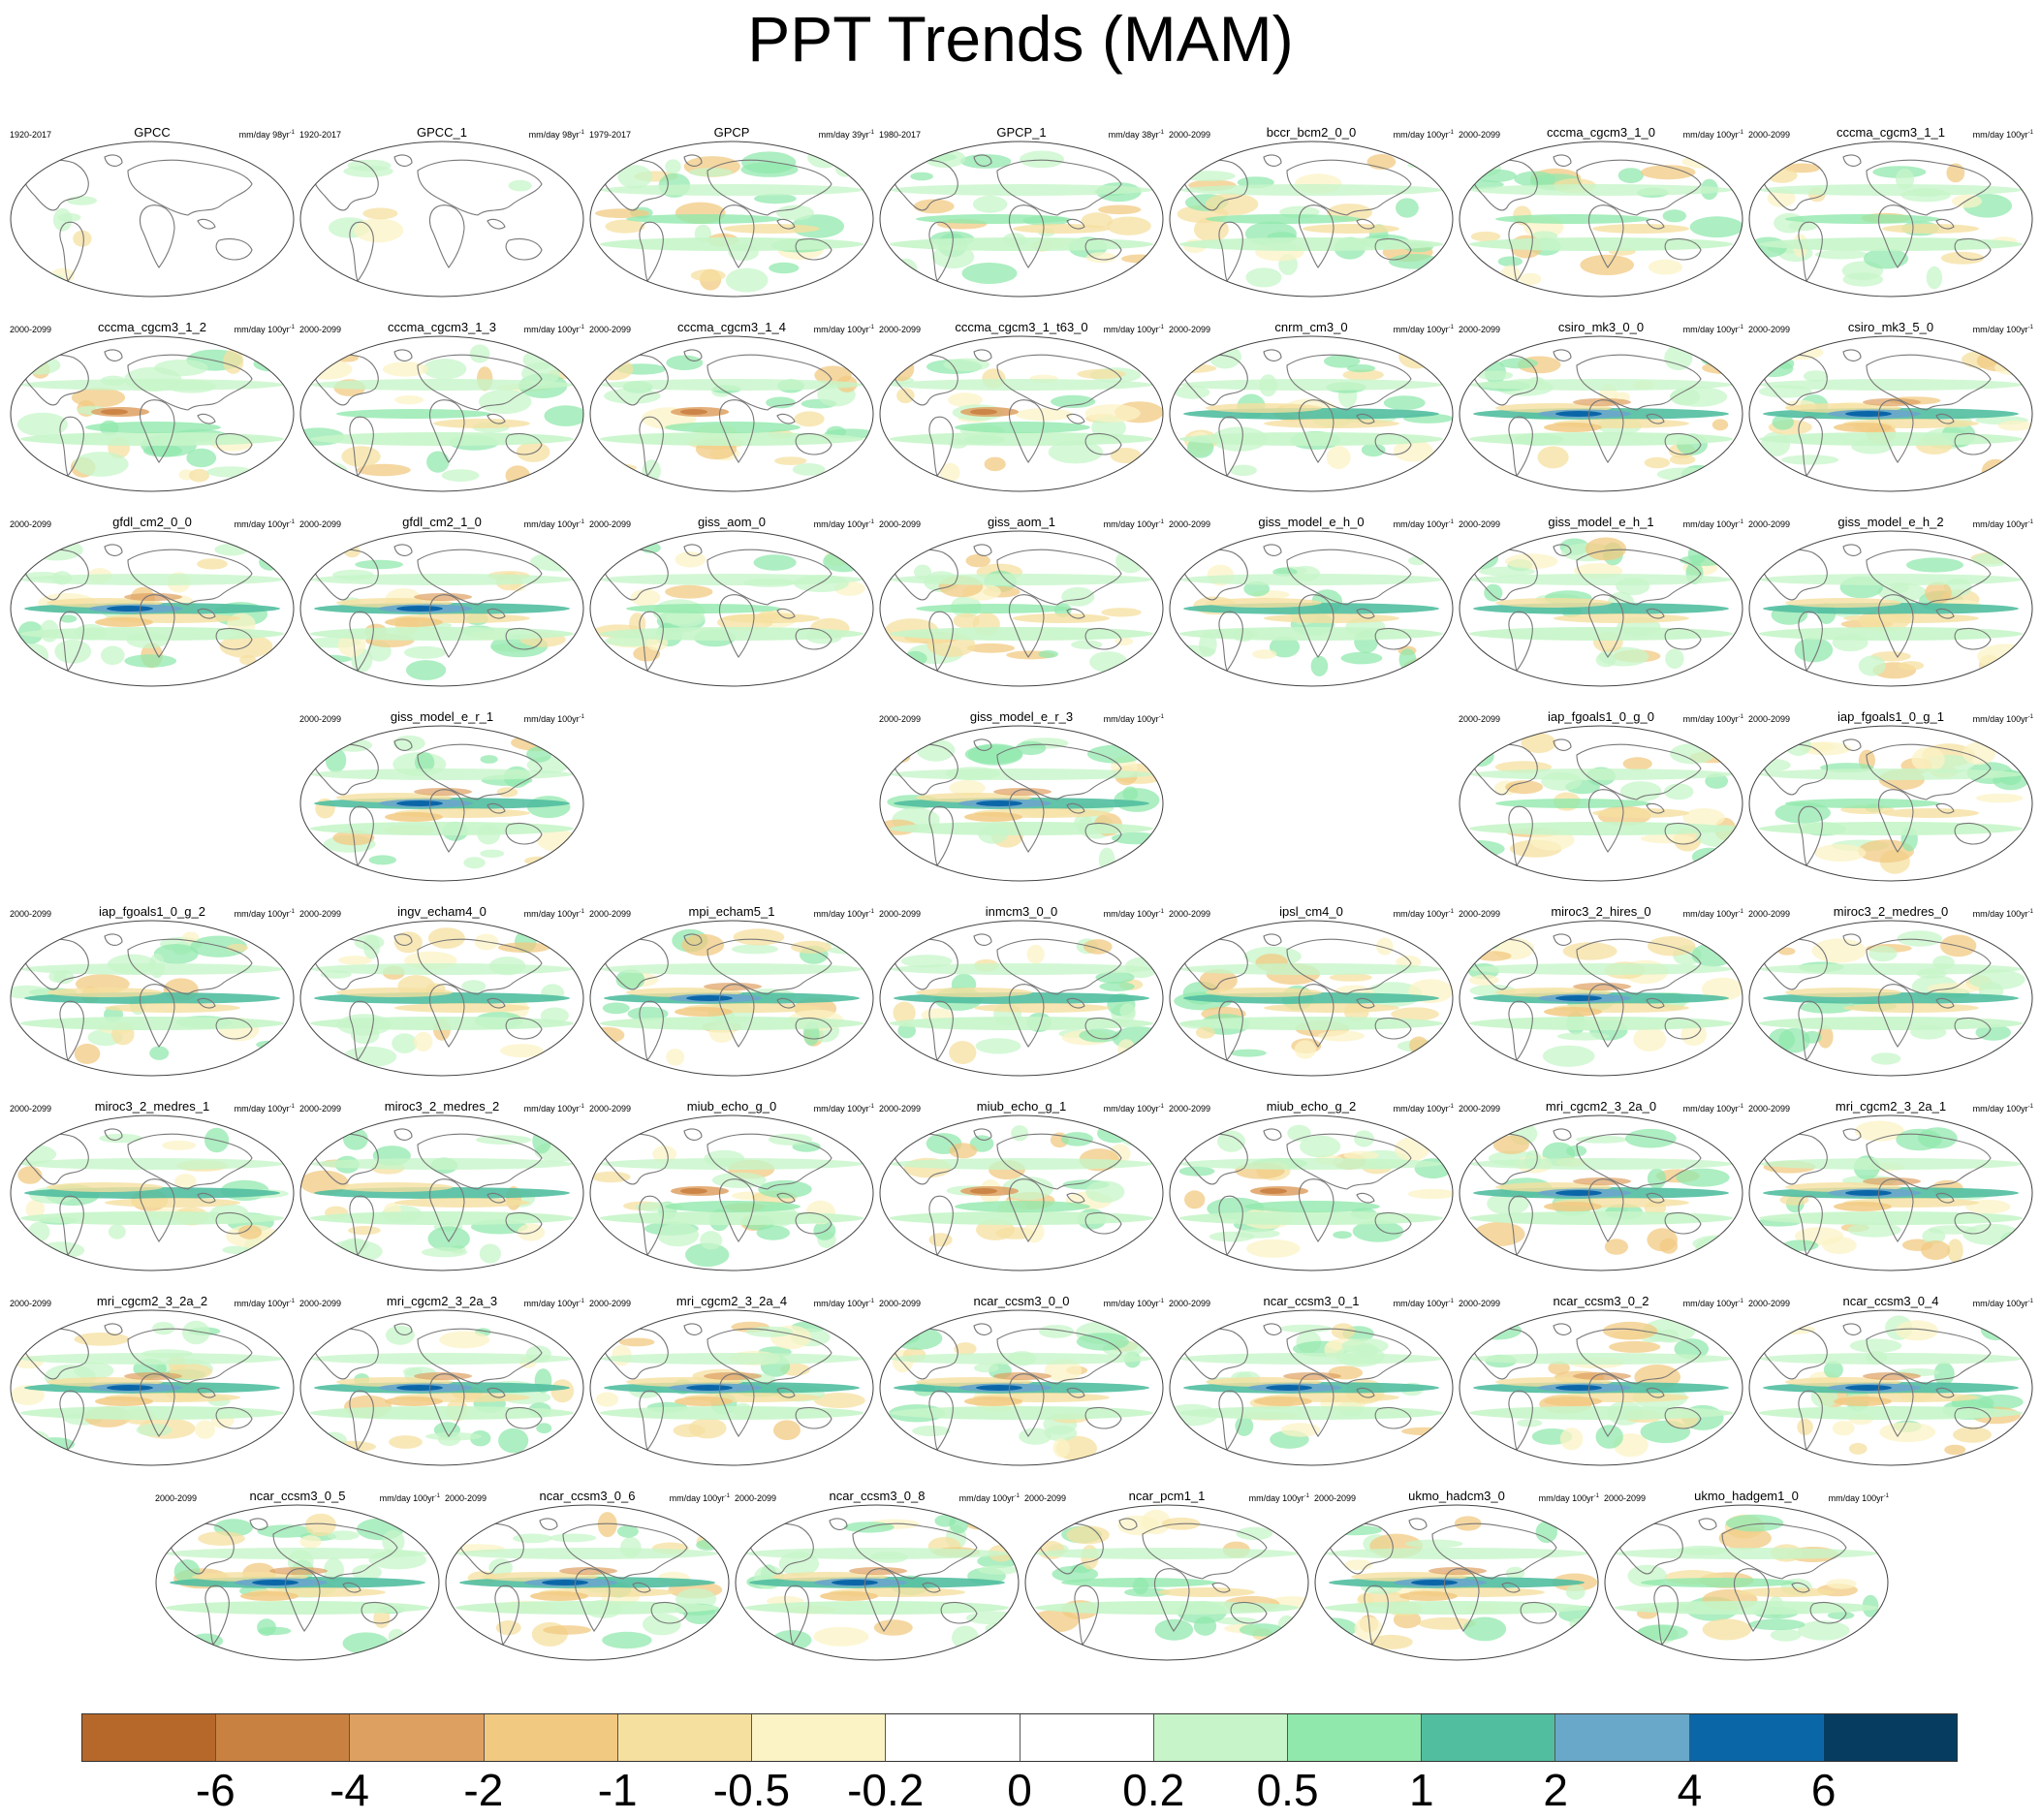  I want to click on map-panel: mpi_echam5_1 2000-2099 mm/day 100yr-1, so click(731, 994).